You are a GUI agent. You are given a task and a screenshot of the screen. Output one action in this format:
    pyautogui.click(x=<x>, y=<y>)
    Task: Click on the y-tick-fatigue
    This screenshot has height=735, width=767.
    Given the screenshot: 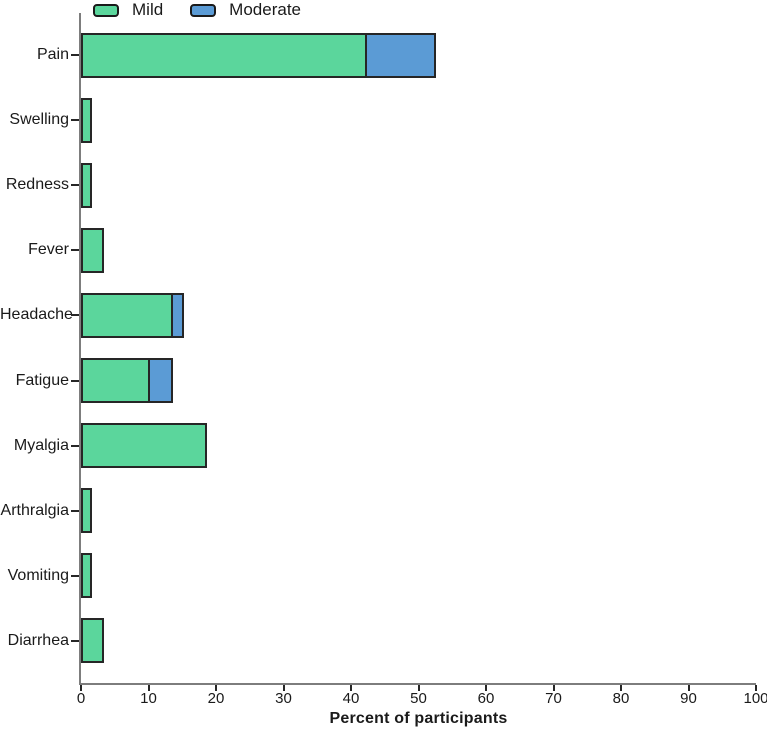 What is the action you would take?
    pyautogui.click(x=75, y=380)
    